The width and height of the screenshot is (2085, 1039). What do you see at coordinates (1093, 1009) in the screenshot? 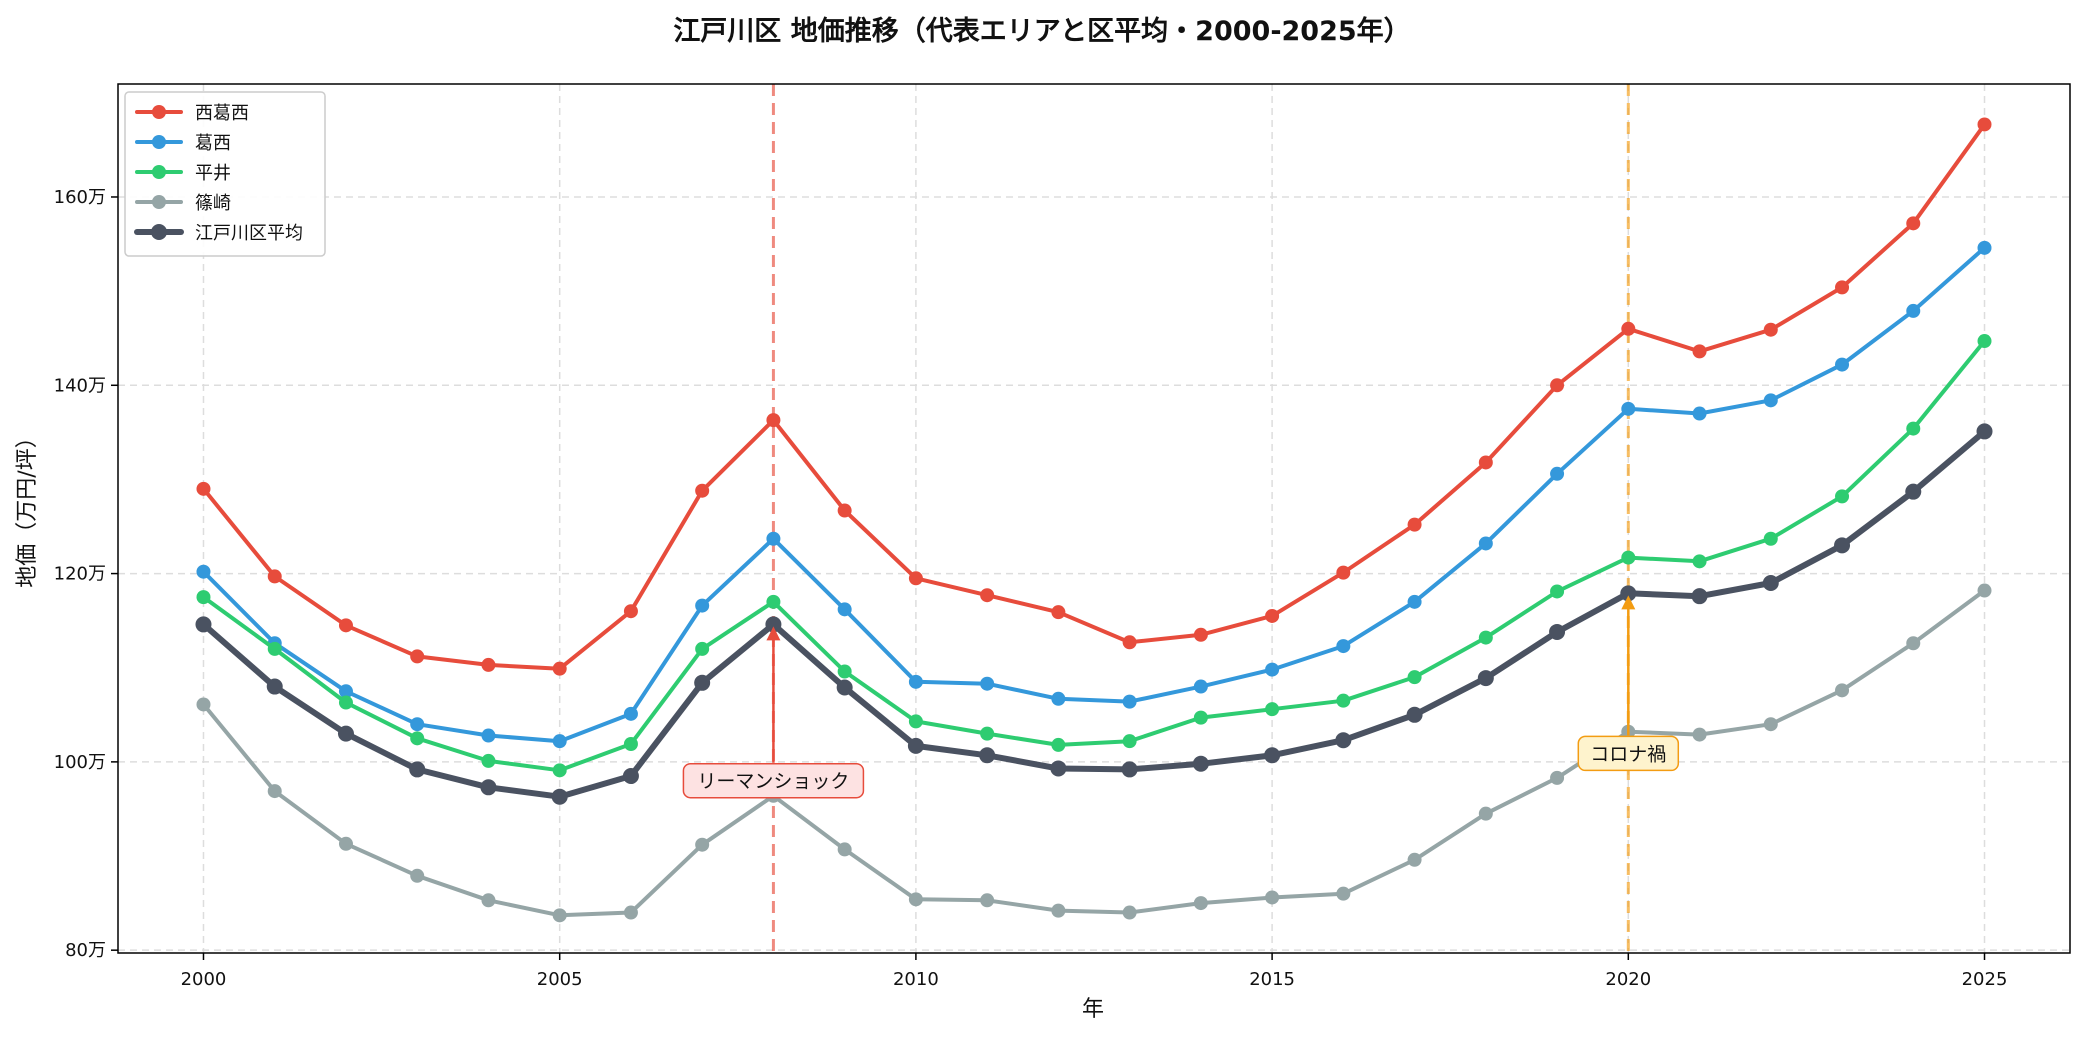
I see `x-axis-label: 年` at bounding box center [1093, 1009].